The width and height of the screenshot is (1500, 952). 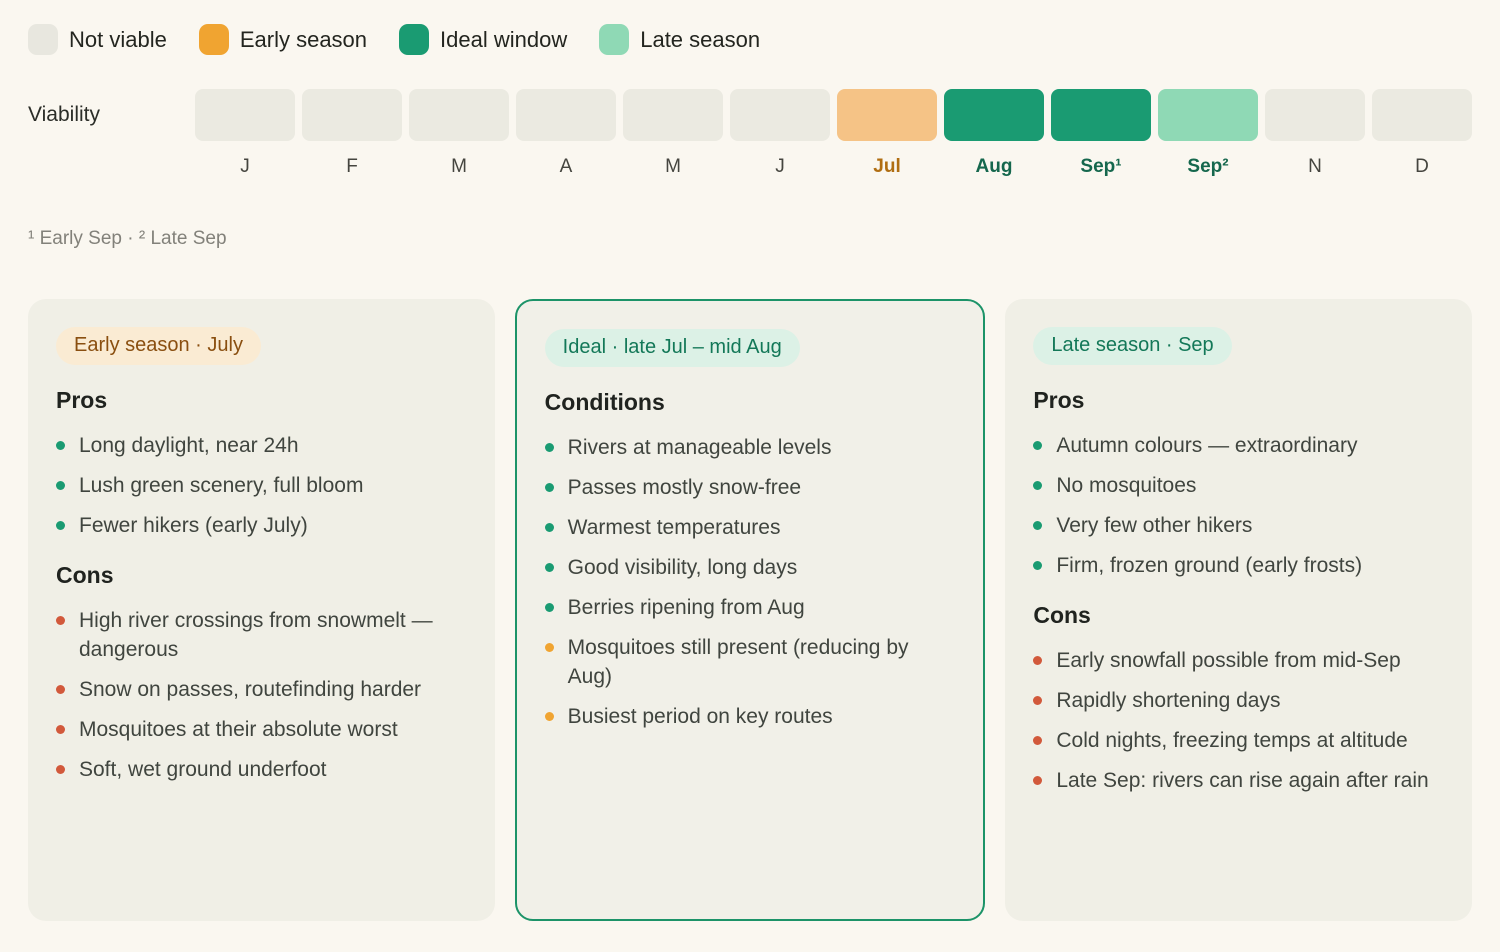 What do you see at coordinates (303, 39) in the screenshot?
I see `legend-item-label: Early season` at bounding box center [303, 39].